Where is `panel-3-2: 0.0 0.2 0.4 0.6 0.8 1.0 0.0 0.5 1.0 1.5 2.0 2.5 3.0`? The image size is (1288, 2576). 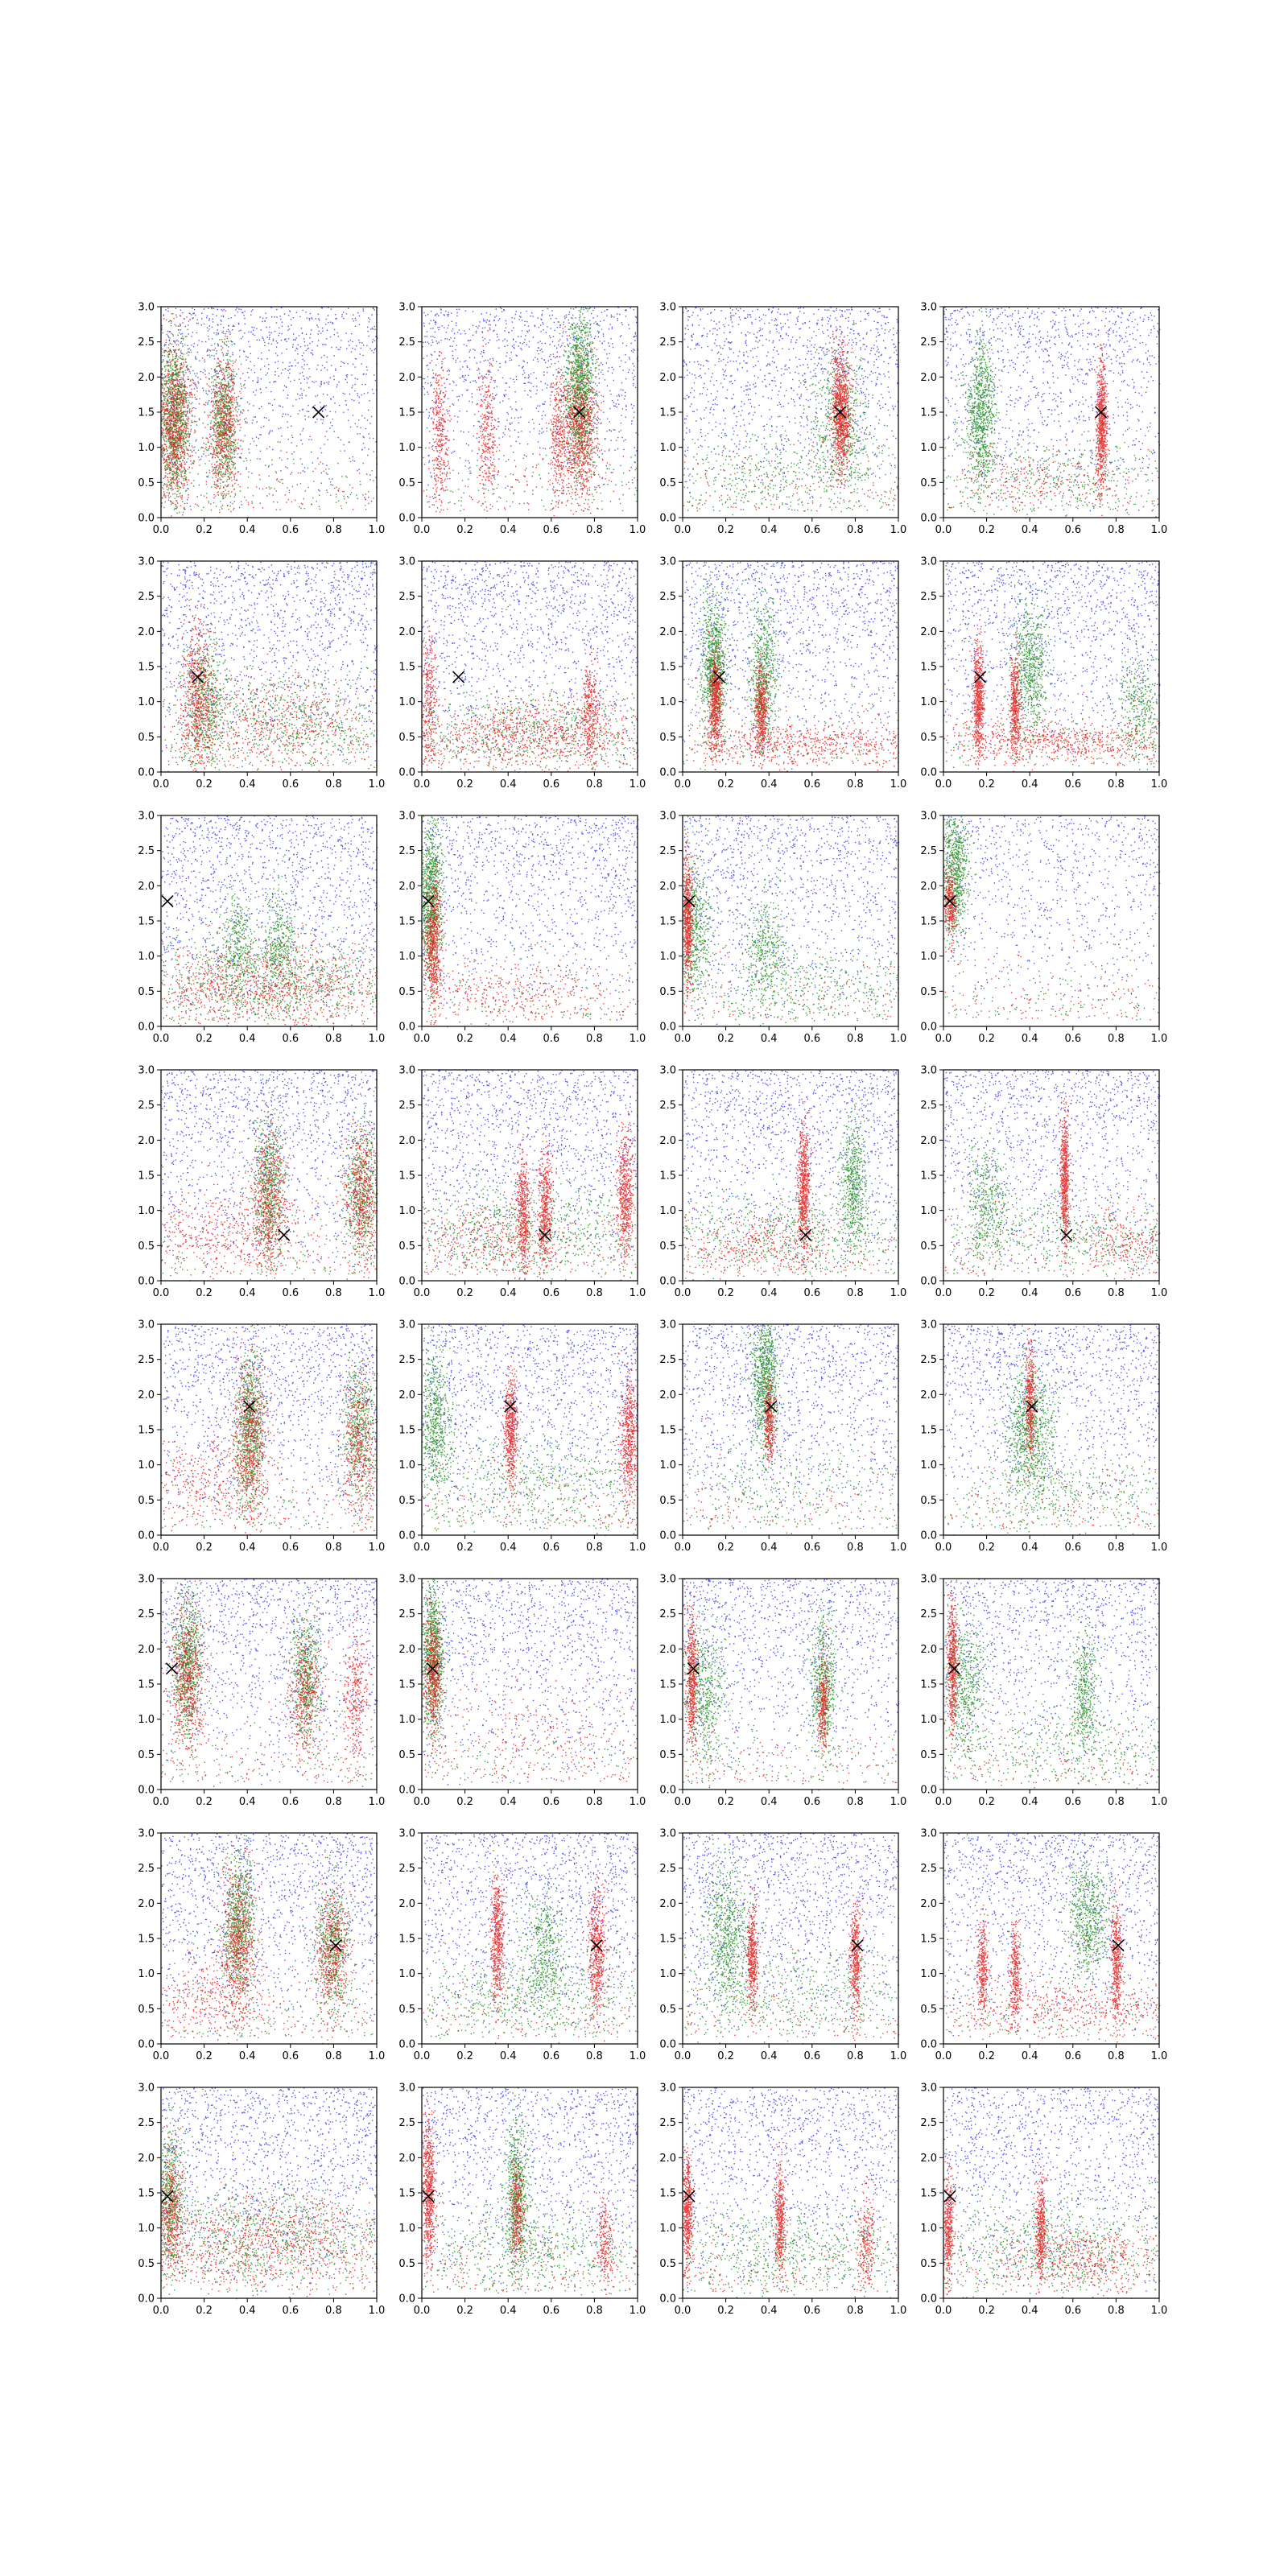 panel-3-2: 0.0 0.2 0.4 0.6 0.8 1.0 0.0 0.5 1.0 1.5 2.0 2.5 3.0 is located at coordinates (782, 1182).